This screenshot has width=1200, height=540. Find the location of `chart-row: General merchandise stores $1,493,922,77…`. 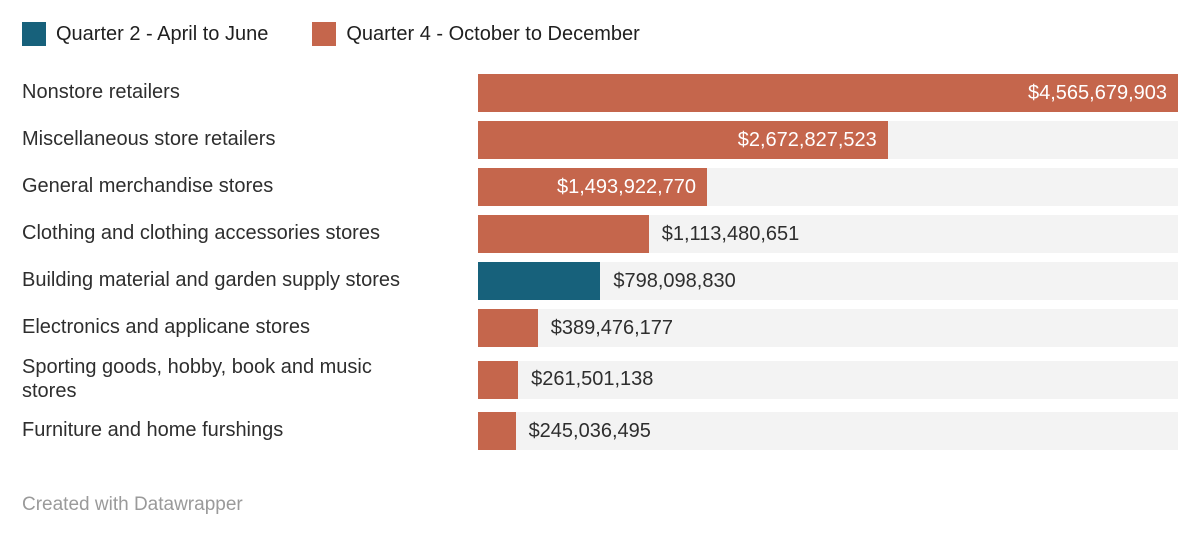

chart-row: General merchandise stores $1,493,922,77… is located at coordinates (600, 187).